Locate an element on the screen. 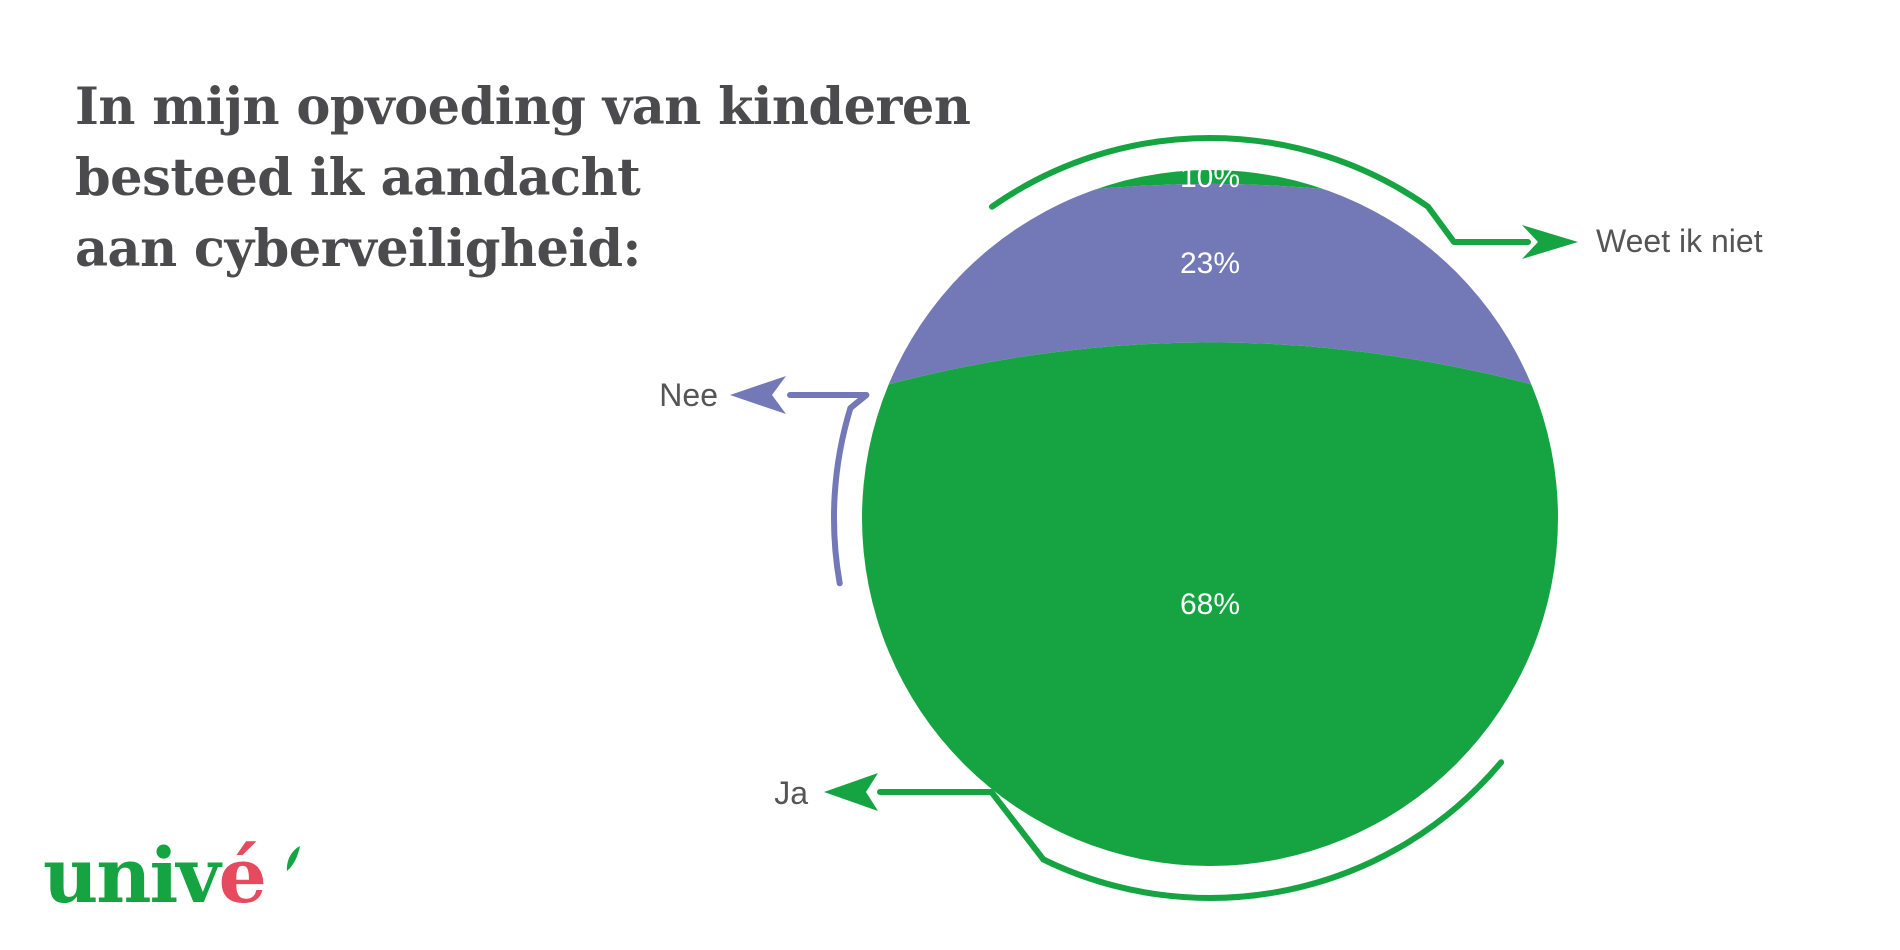  legend-label: Ja is located at coordinates (791, 793).